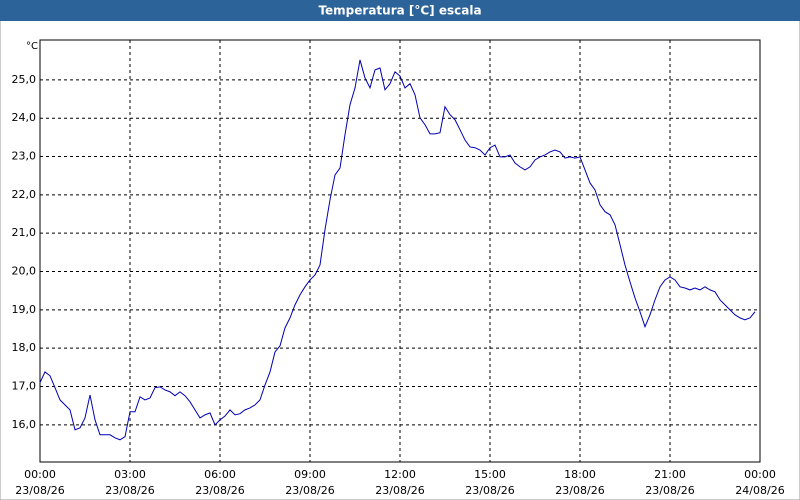 This screenshot has height=500, width=800. I want to click on y-tick-label: 22,0, so click(24, 194).